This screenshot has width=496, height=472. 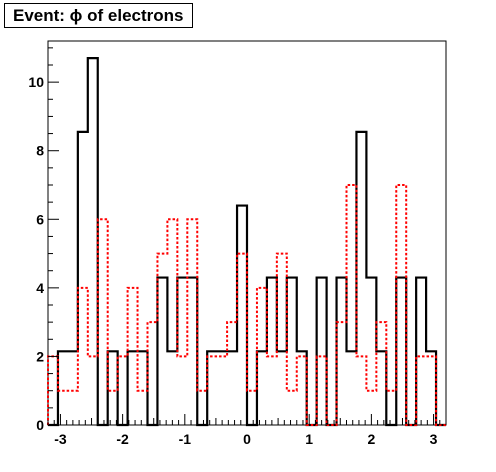 What do you see at coordinates (371, 439) in the screenshot?
I see `x-tick-label: 2` at bounding box center [371, 439].